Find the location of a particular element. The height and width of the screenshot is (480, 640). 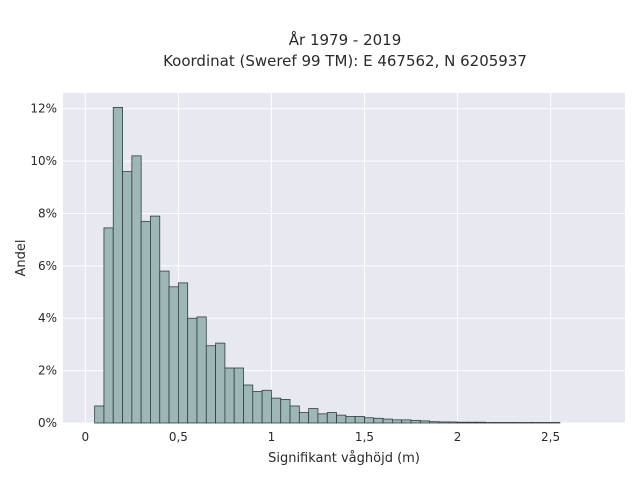

y-tick-label: 0% is located at coordinates (47, 423).